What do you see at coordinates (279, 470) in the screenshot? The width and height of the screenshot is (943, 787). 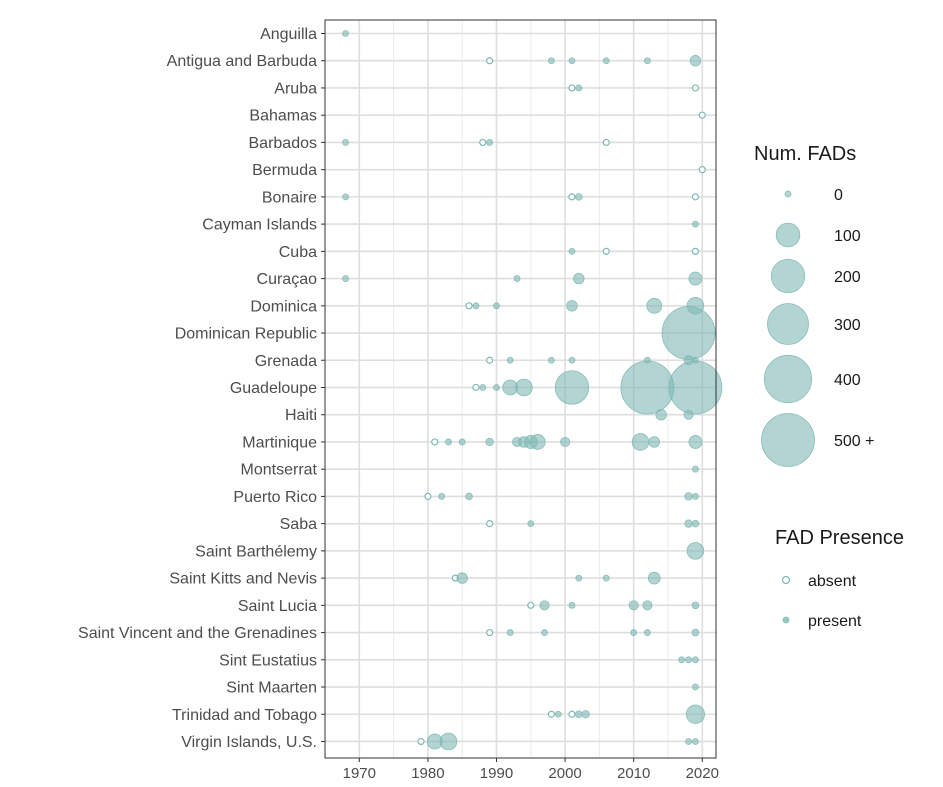 I see `y-tick-label: Montserrat` at bounding box center [279, 470].